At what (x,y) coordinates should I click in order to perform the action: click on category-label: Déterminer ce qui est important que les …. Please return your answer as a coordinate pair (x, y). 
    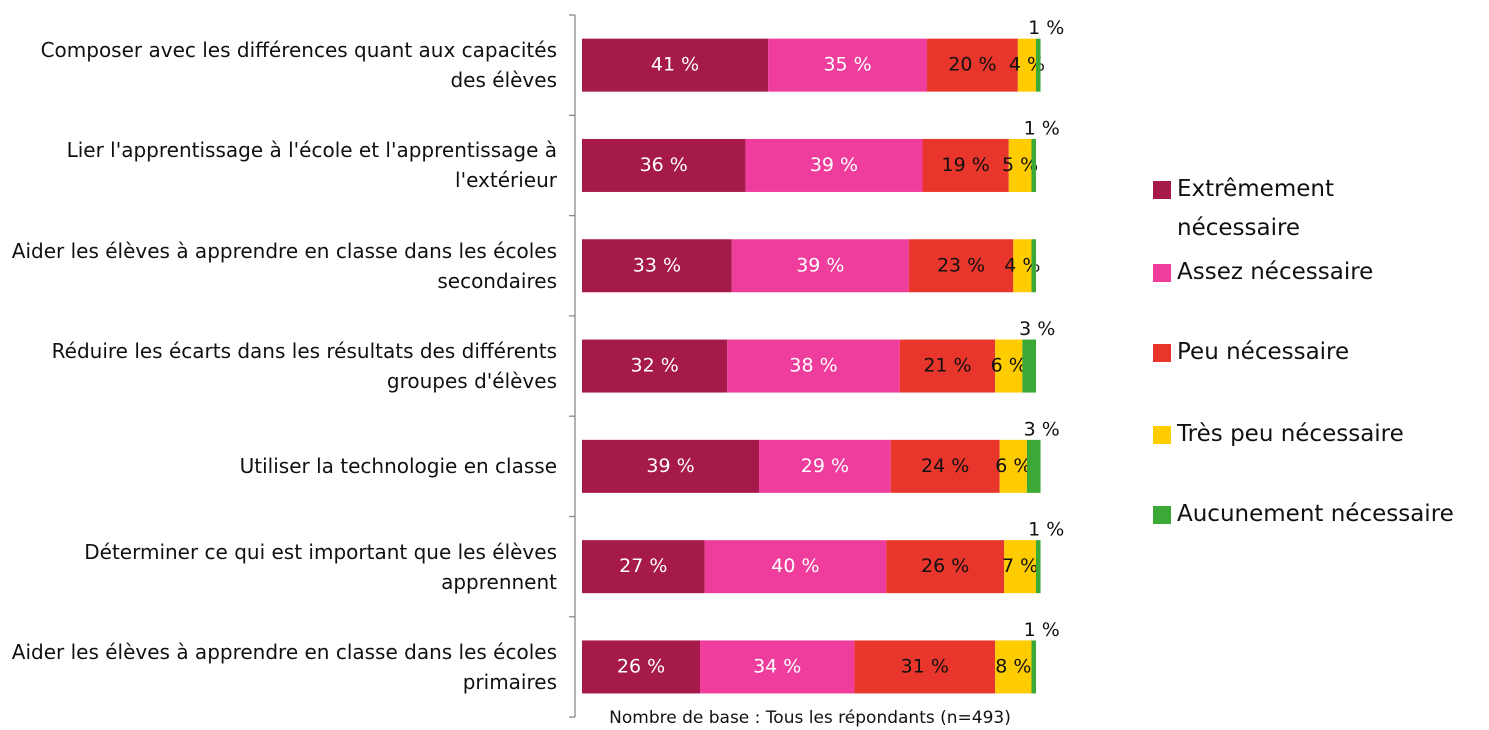
    Looking at the image, I should click on (320, 566).